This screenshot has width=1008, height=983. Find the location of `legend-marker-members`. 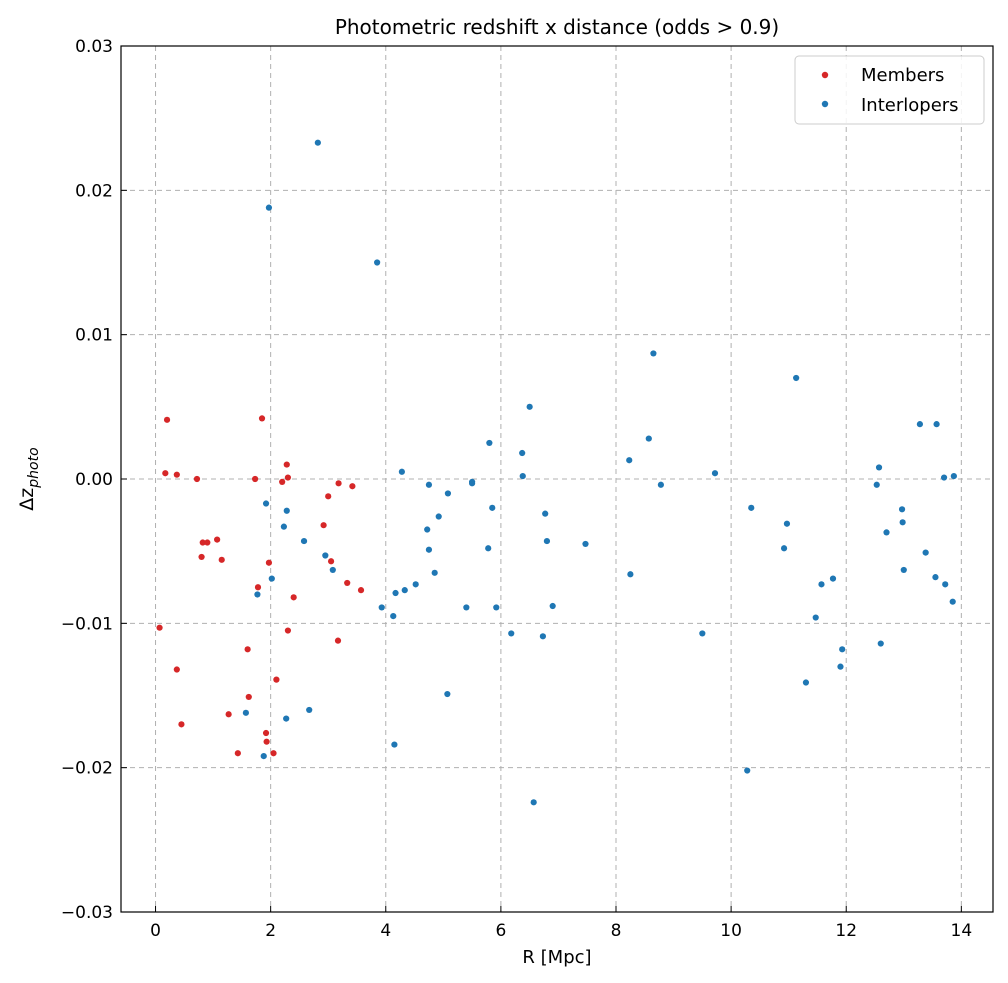

legend-marker-members is located at coordinates (825, 75).